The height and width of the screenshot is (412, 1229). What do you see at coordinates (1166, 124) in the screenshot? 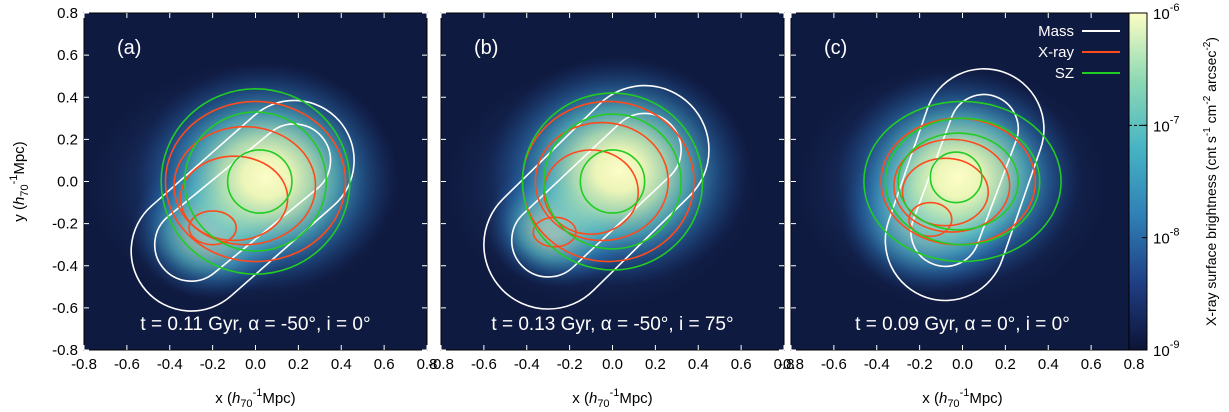
I see `colorbar-tick-label: 10⁻⁷` at bounding box center [1166, 124].